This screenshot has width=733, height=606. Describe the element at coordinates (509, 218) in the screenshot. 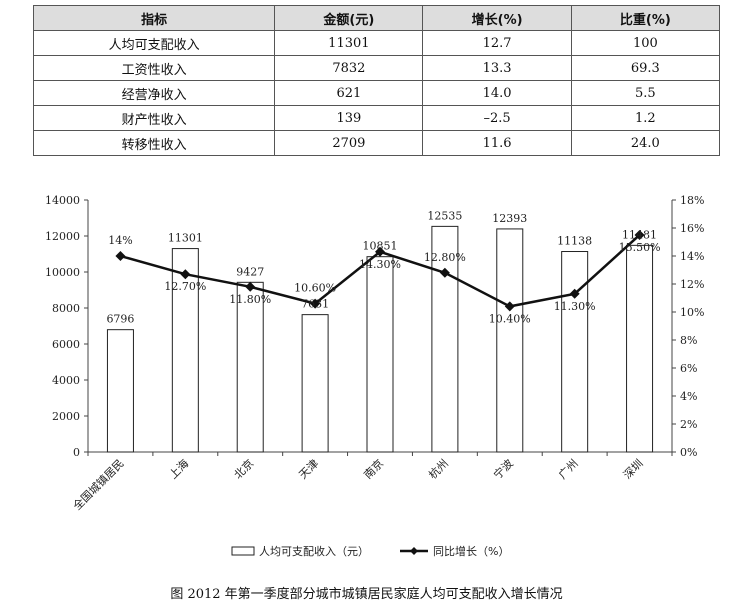

I see `bar-value-label: 12393` at that location.